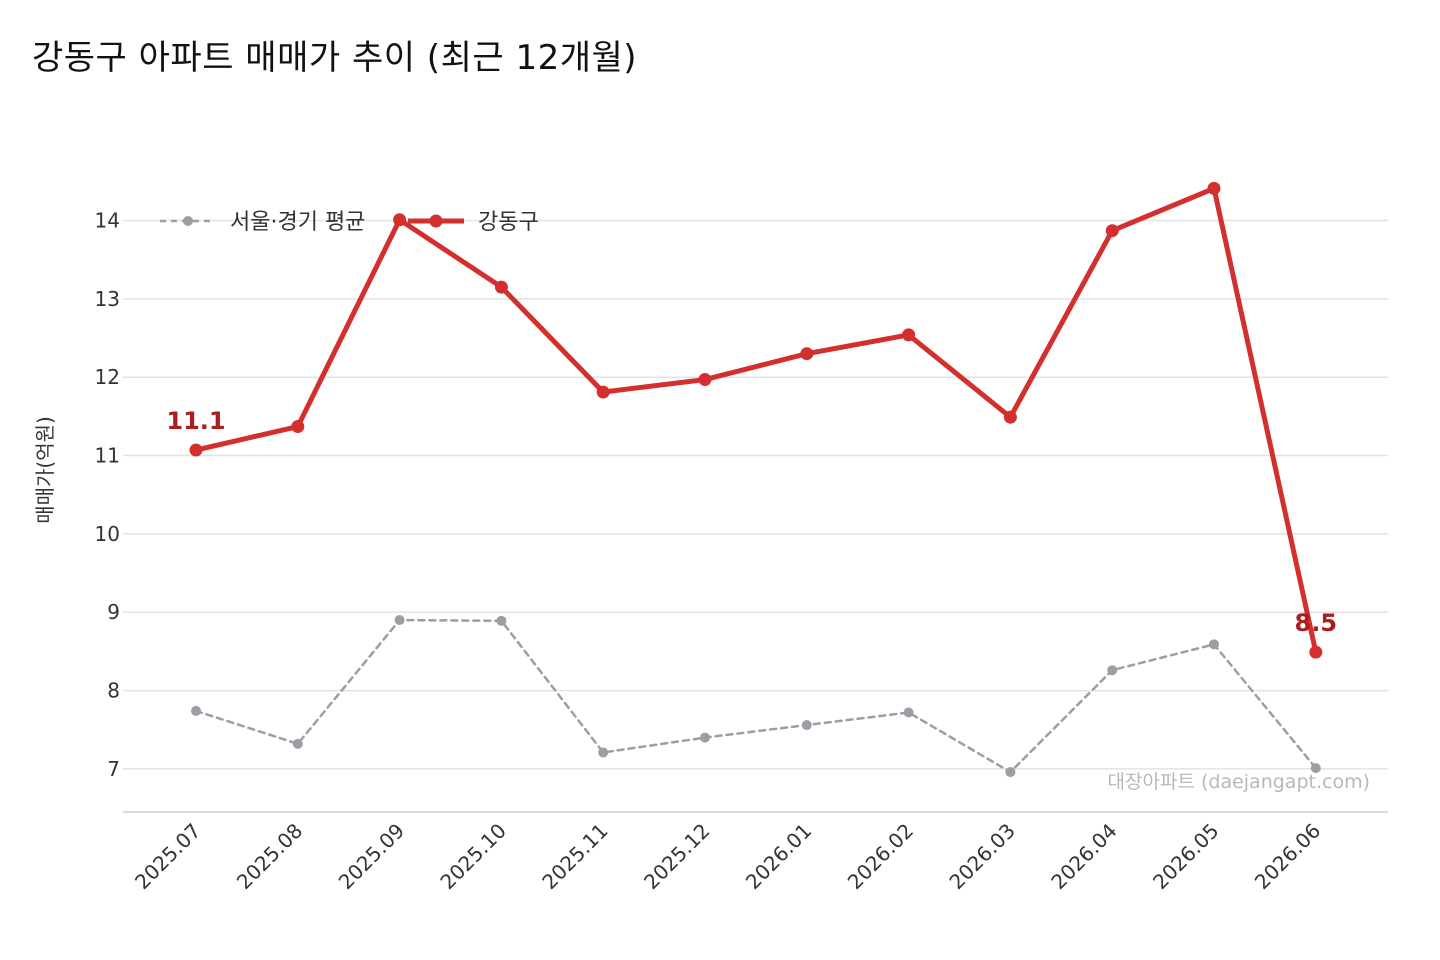 Image resolution: width=1440 pixels, height=960 pixels. I want to click on y-tick-13: 13, so click(107, 299).